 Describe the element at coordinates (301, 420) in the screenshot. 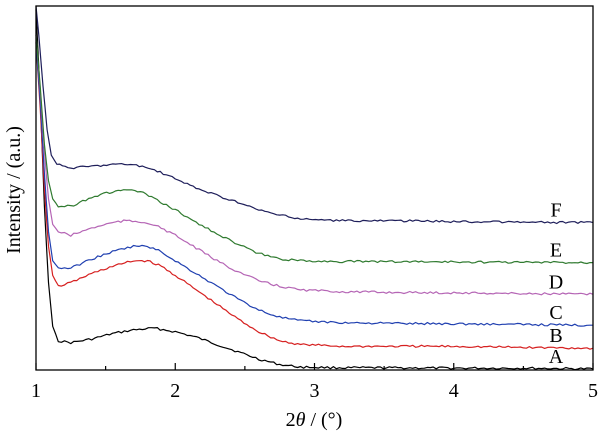

I see `x-axis-title-symbol: θ` at that location.